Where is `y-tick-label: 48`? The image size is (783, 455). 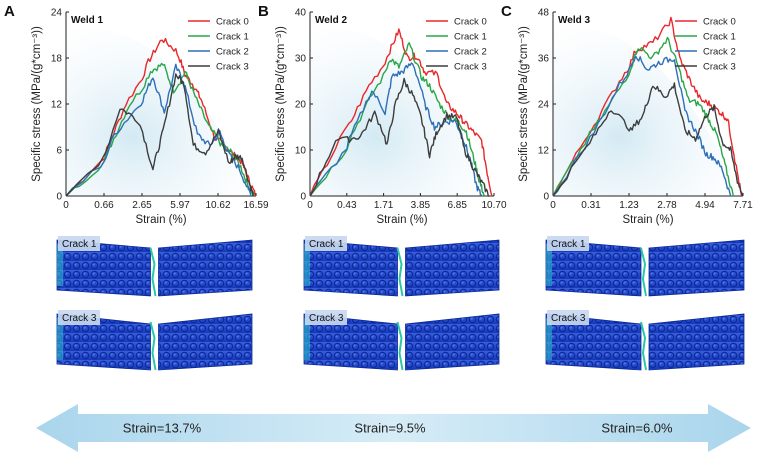
y-tick-label: 48 is located at coordinates (544, 13).